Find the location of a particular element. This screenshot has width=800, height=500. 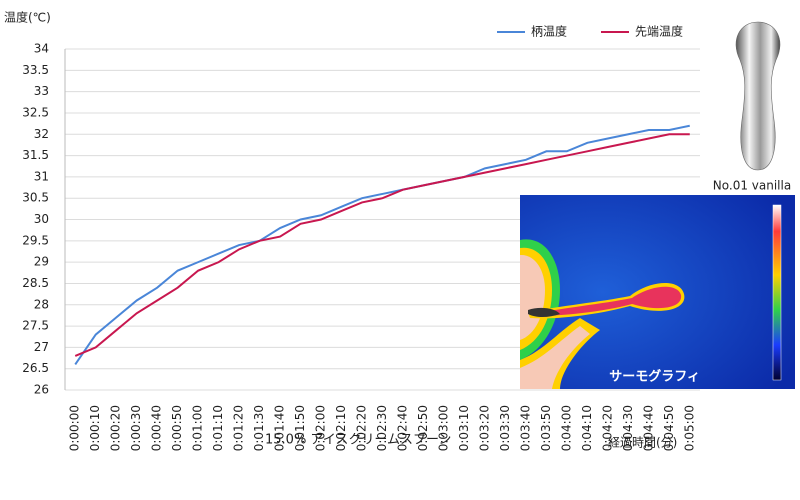

x-tick-label: 0:00:00 is located at coordinates (75, 428).